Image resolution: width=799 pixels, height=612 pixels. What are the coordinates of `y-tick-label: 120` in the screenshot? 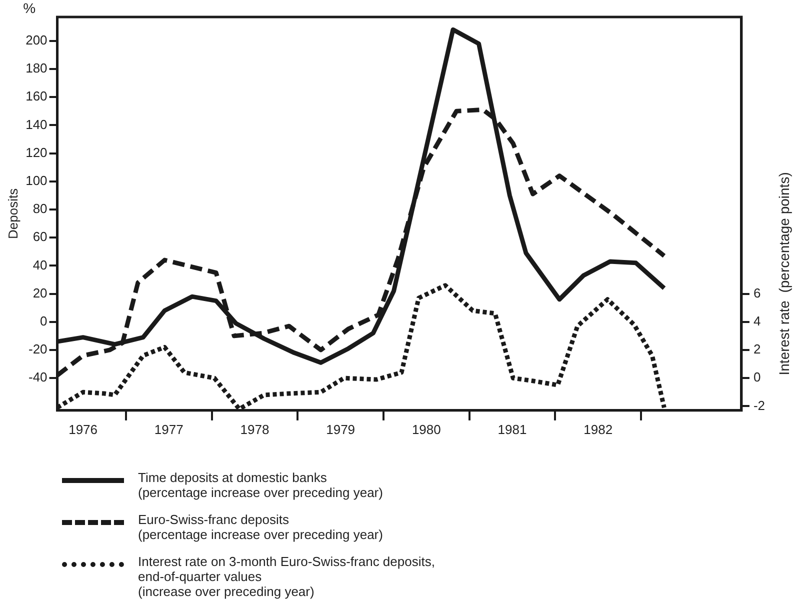 It's located at (37, 152).